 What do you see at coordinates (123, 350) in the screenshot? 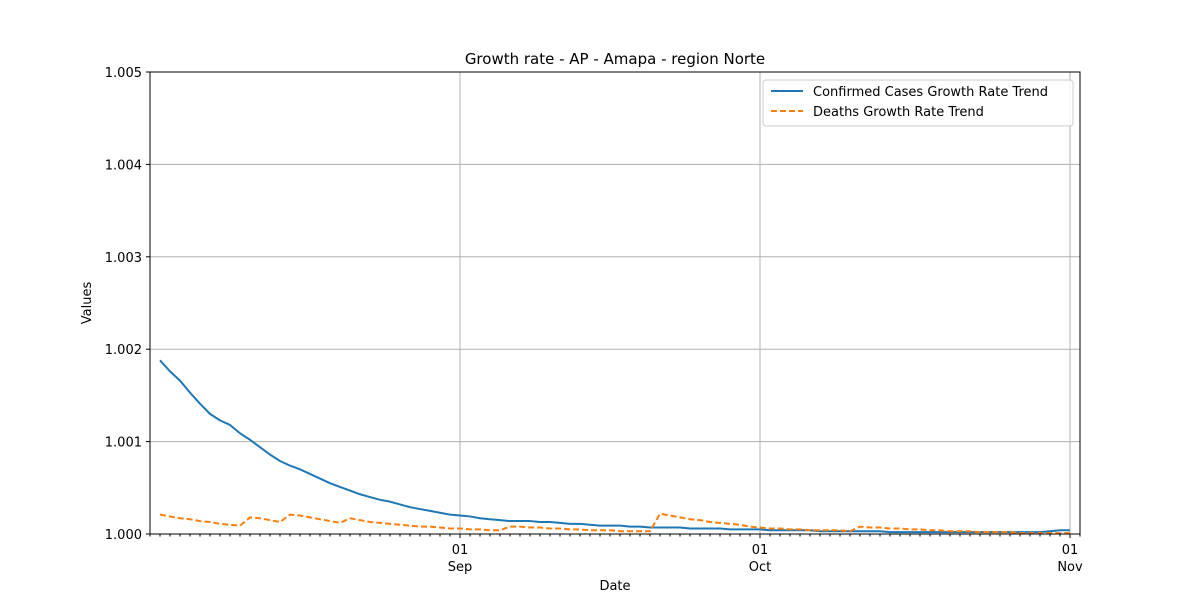
I see `y-tick-label: 1.002` at bounding box center [123, 350].